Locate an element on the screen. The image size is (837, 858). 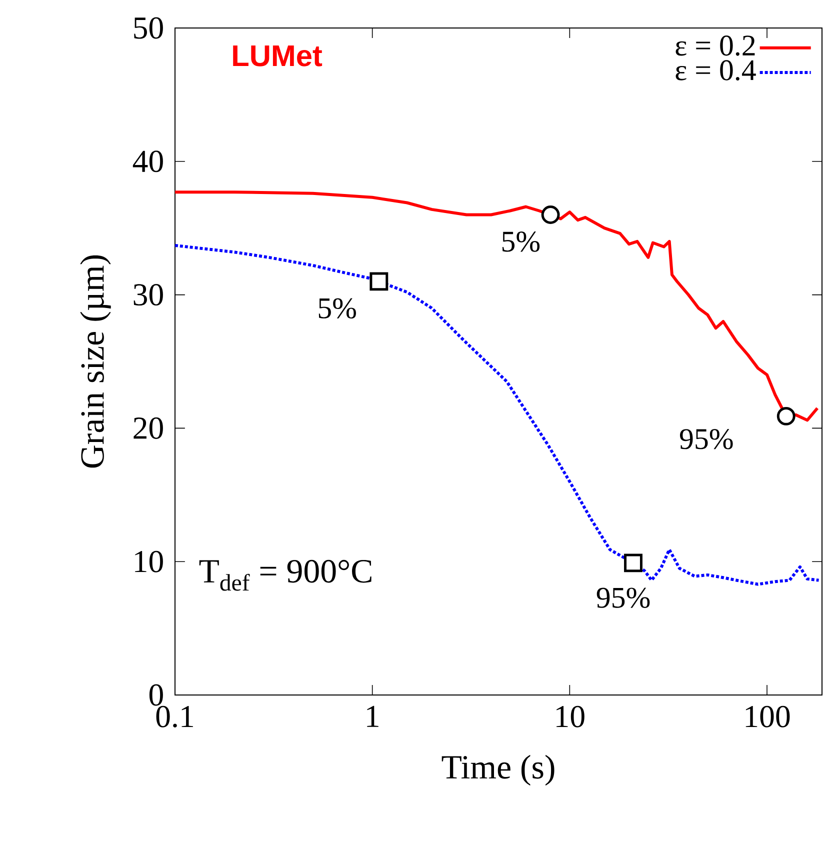
legend-label: ε = 0.2 is located at coordinates (715, 46).